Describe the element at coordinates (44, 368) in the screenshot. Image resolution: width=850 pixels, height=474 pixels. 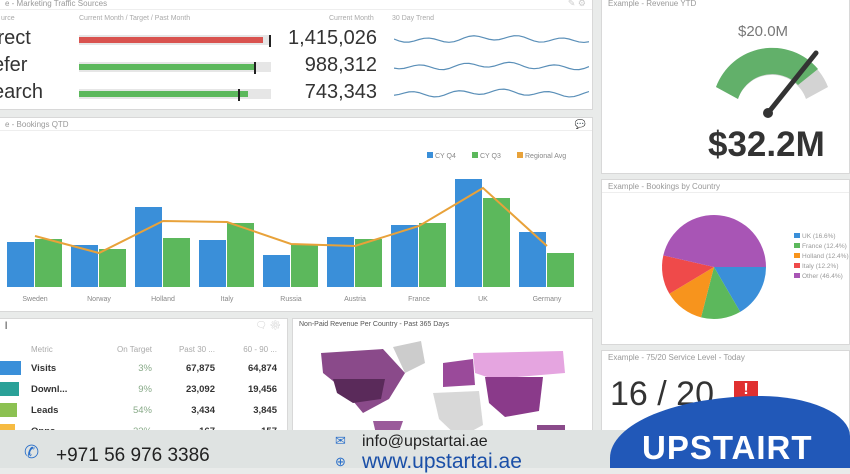
I see `table-cell-metric: Visits` at that location.